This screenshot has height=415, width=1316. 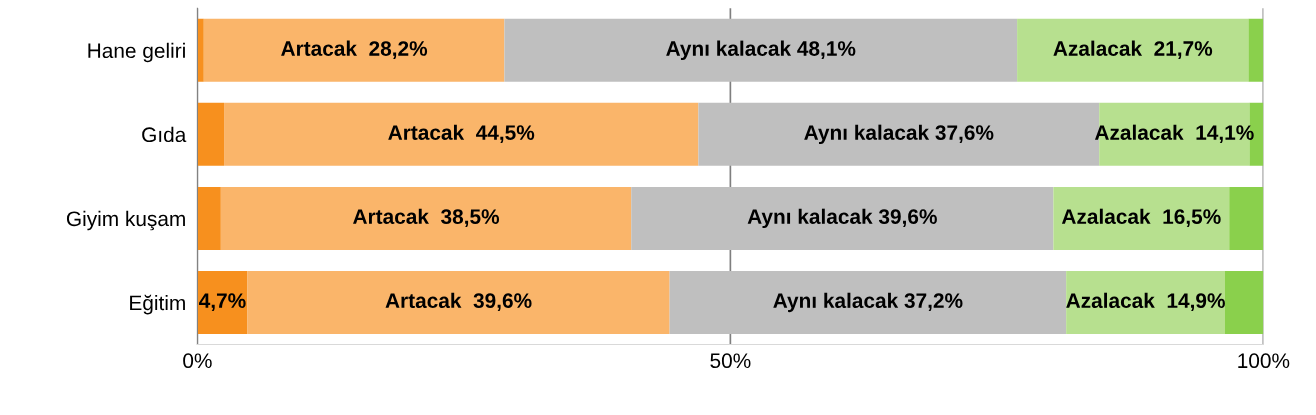 I want to click on data-label: Aynı kalacak 48,1%, so click(x=761, y=50).